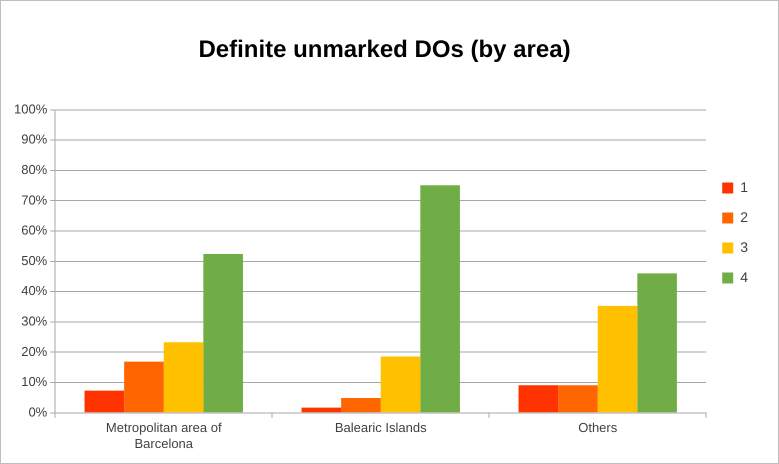  What do you see at coordinates (744, 216) in the screenshot?
I see `legend-label: 2` at bounding box center [744, 216].